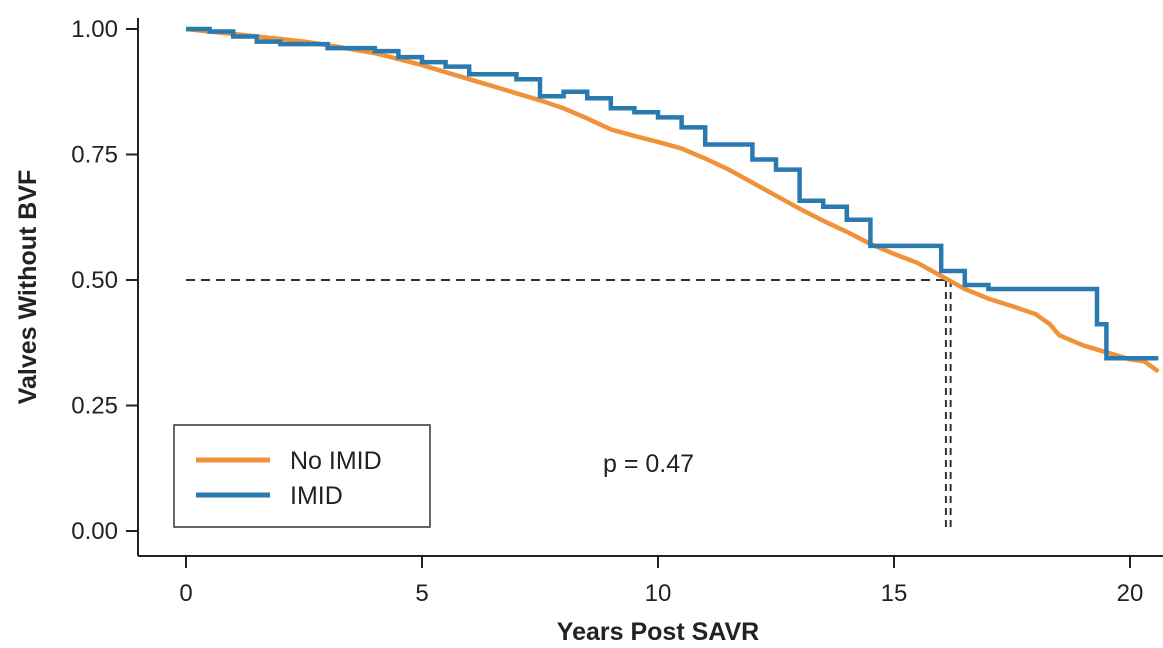  I want to click on legend-box, so click(302, 476).